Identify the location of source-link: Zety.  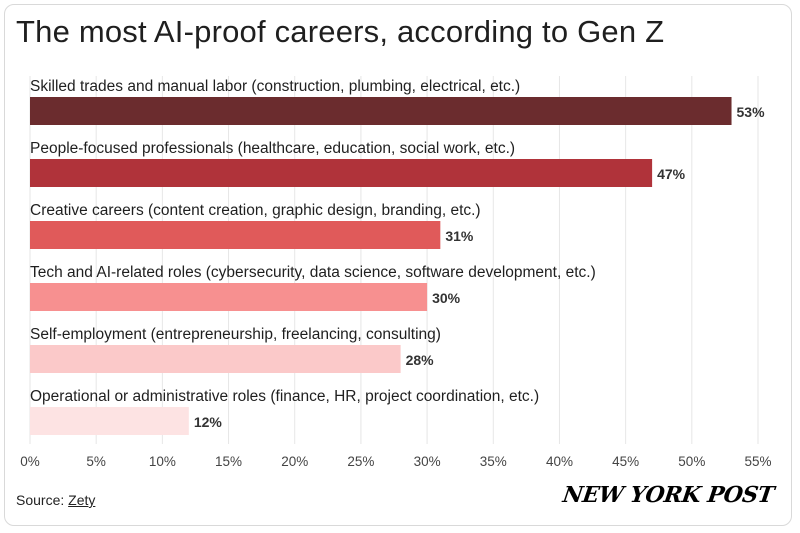
(82, 500).